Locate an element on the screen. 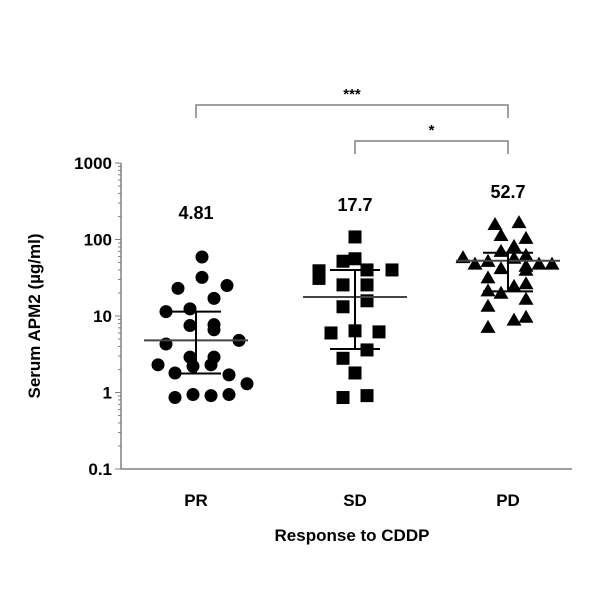  x-tick-label: PD is located at coordinates (508, 500).